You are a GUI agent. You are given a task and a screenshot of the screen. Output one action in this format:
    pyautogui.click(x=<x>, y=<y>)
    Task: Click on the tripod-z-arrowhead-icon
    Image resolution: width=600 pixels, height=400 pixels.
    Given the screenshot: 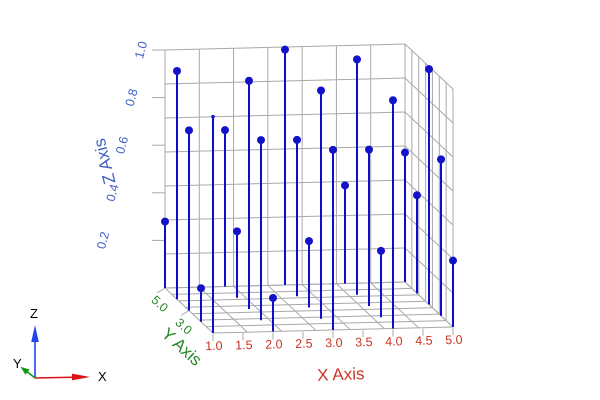 What is the action you would take?
    pyautogui.click(x=35, y=333)
    